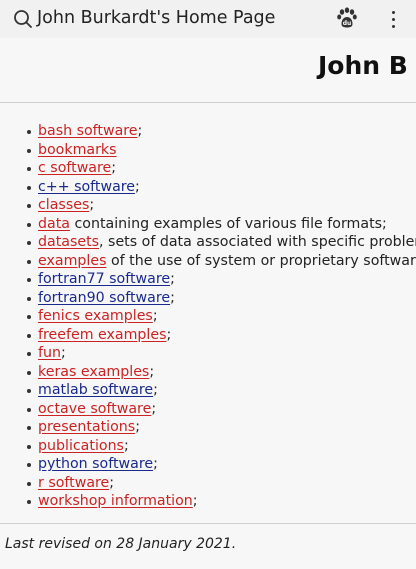 The width and height of the screenshot is (416, 569). Describe the element at coordinates (87, 427) in the screenshot. I see `link-presentations: presentations` at that location.